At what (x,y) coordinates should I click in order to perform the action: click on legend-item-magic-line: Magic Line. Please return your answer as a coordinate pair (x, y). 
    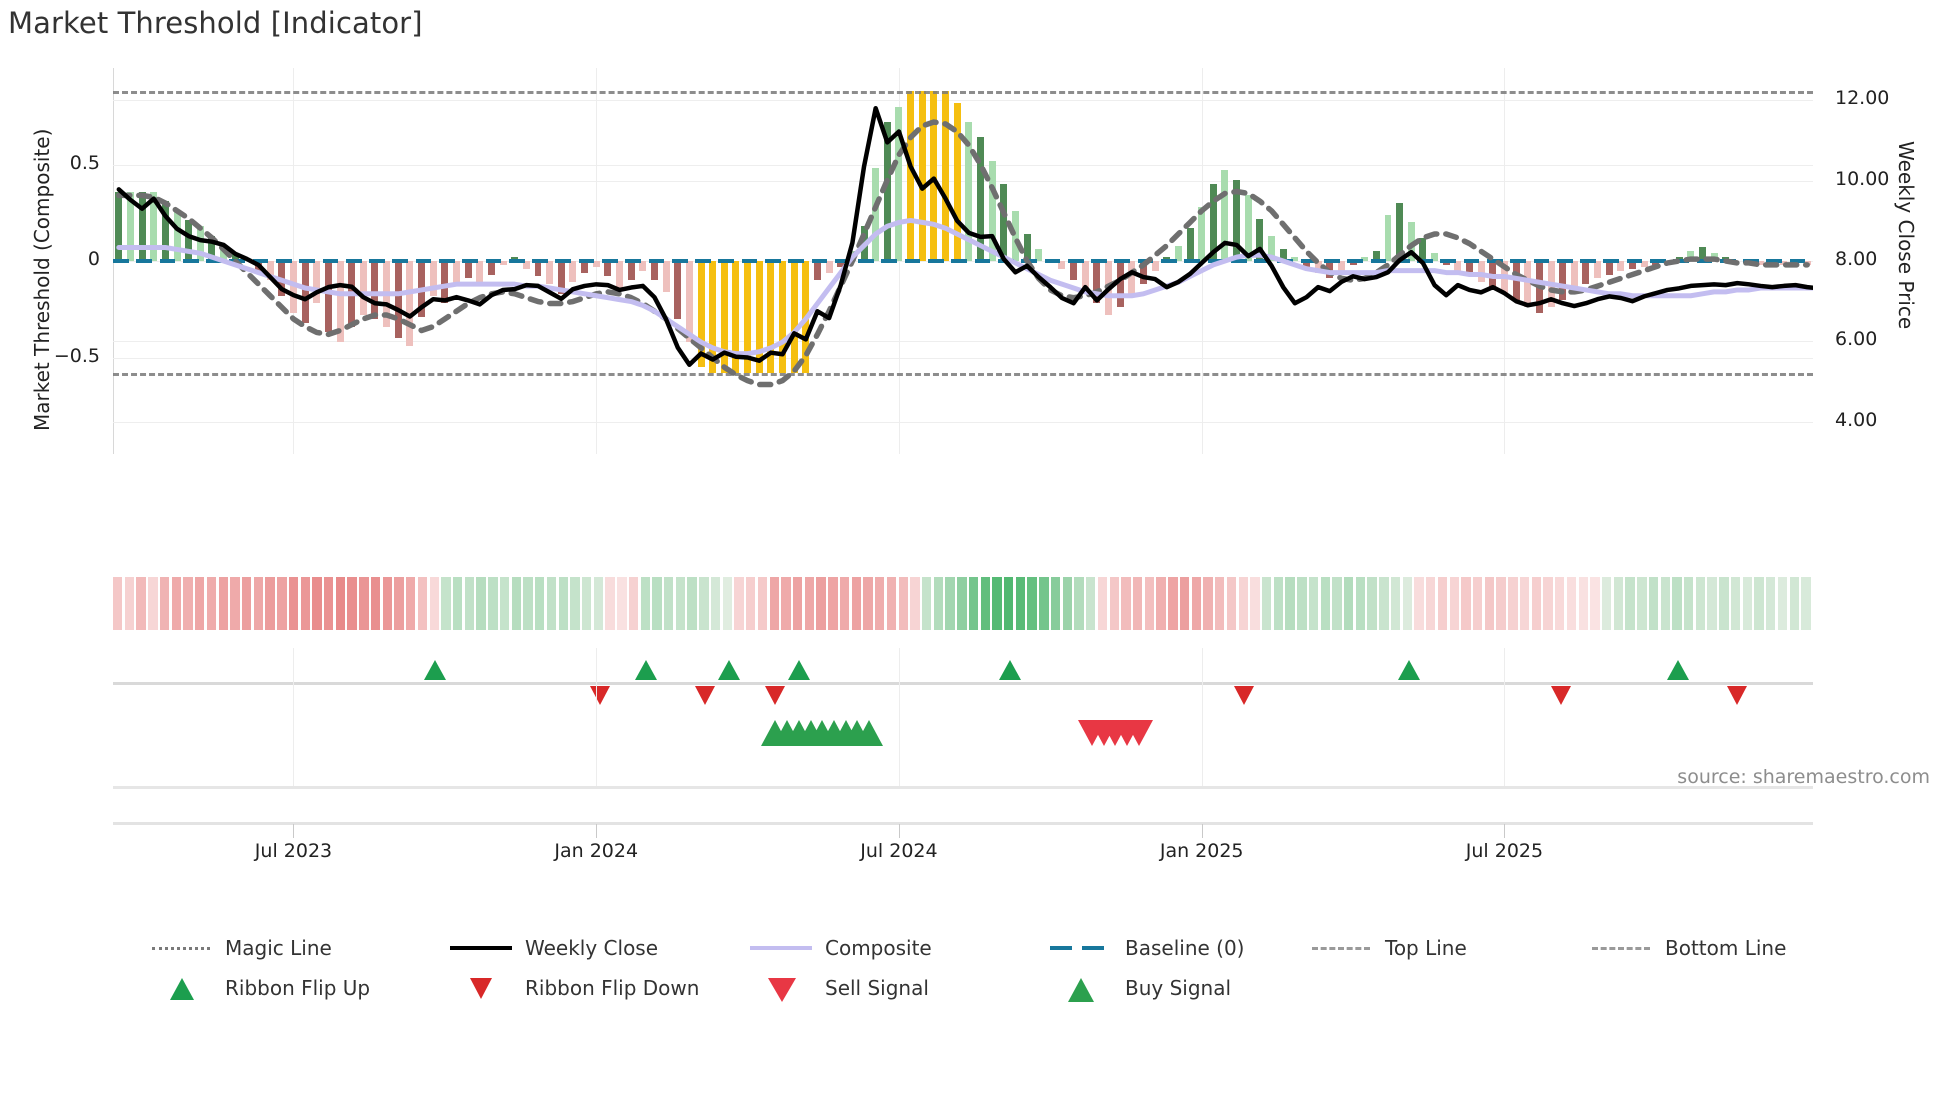
    Looking at the image, I should click on (241, 948).